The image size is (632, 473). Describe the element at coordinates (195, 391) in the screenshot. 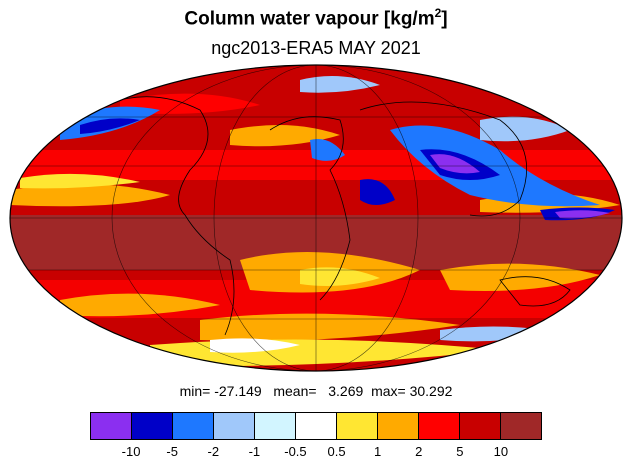

I see `min-label: min=` at that location.